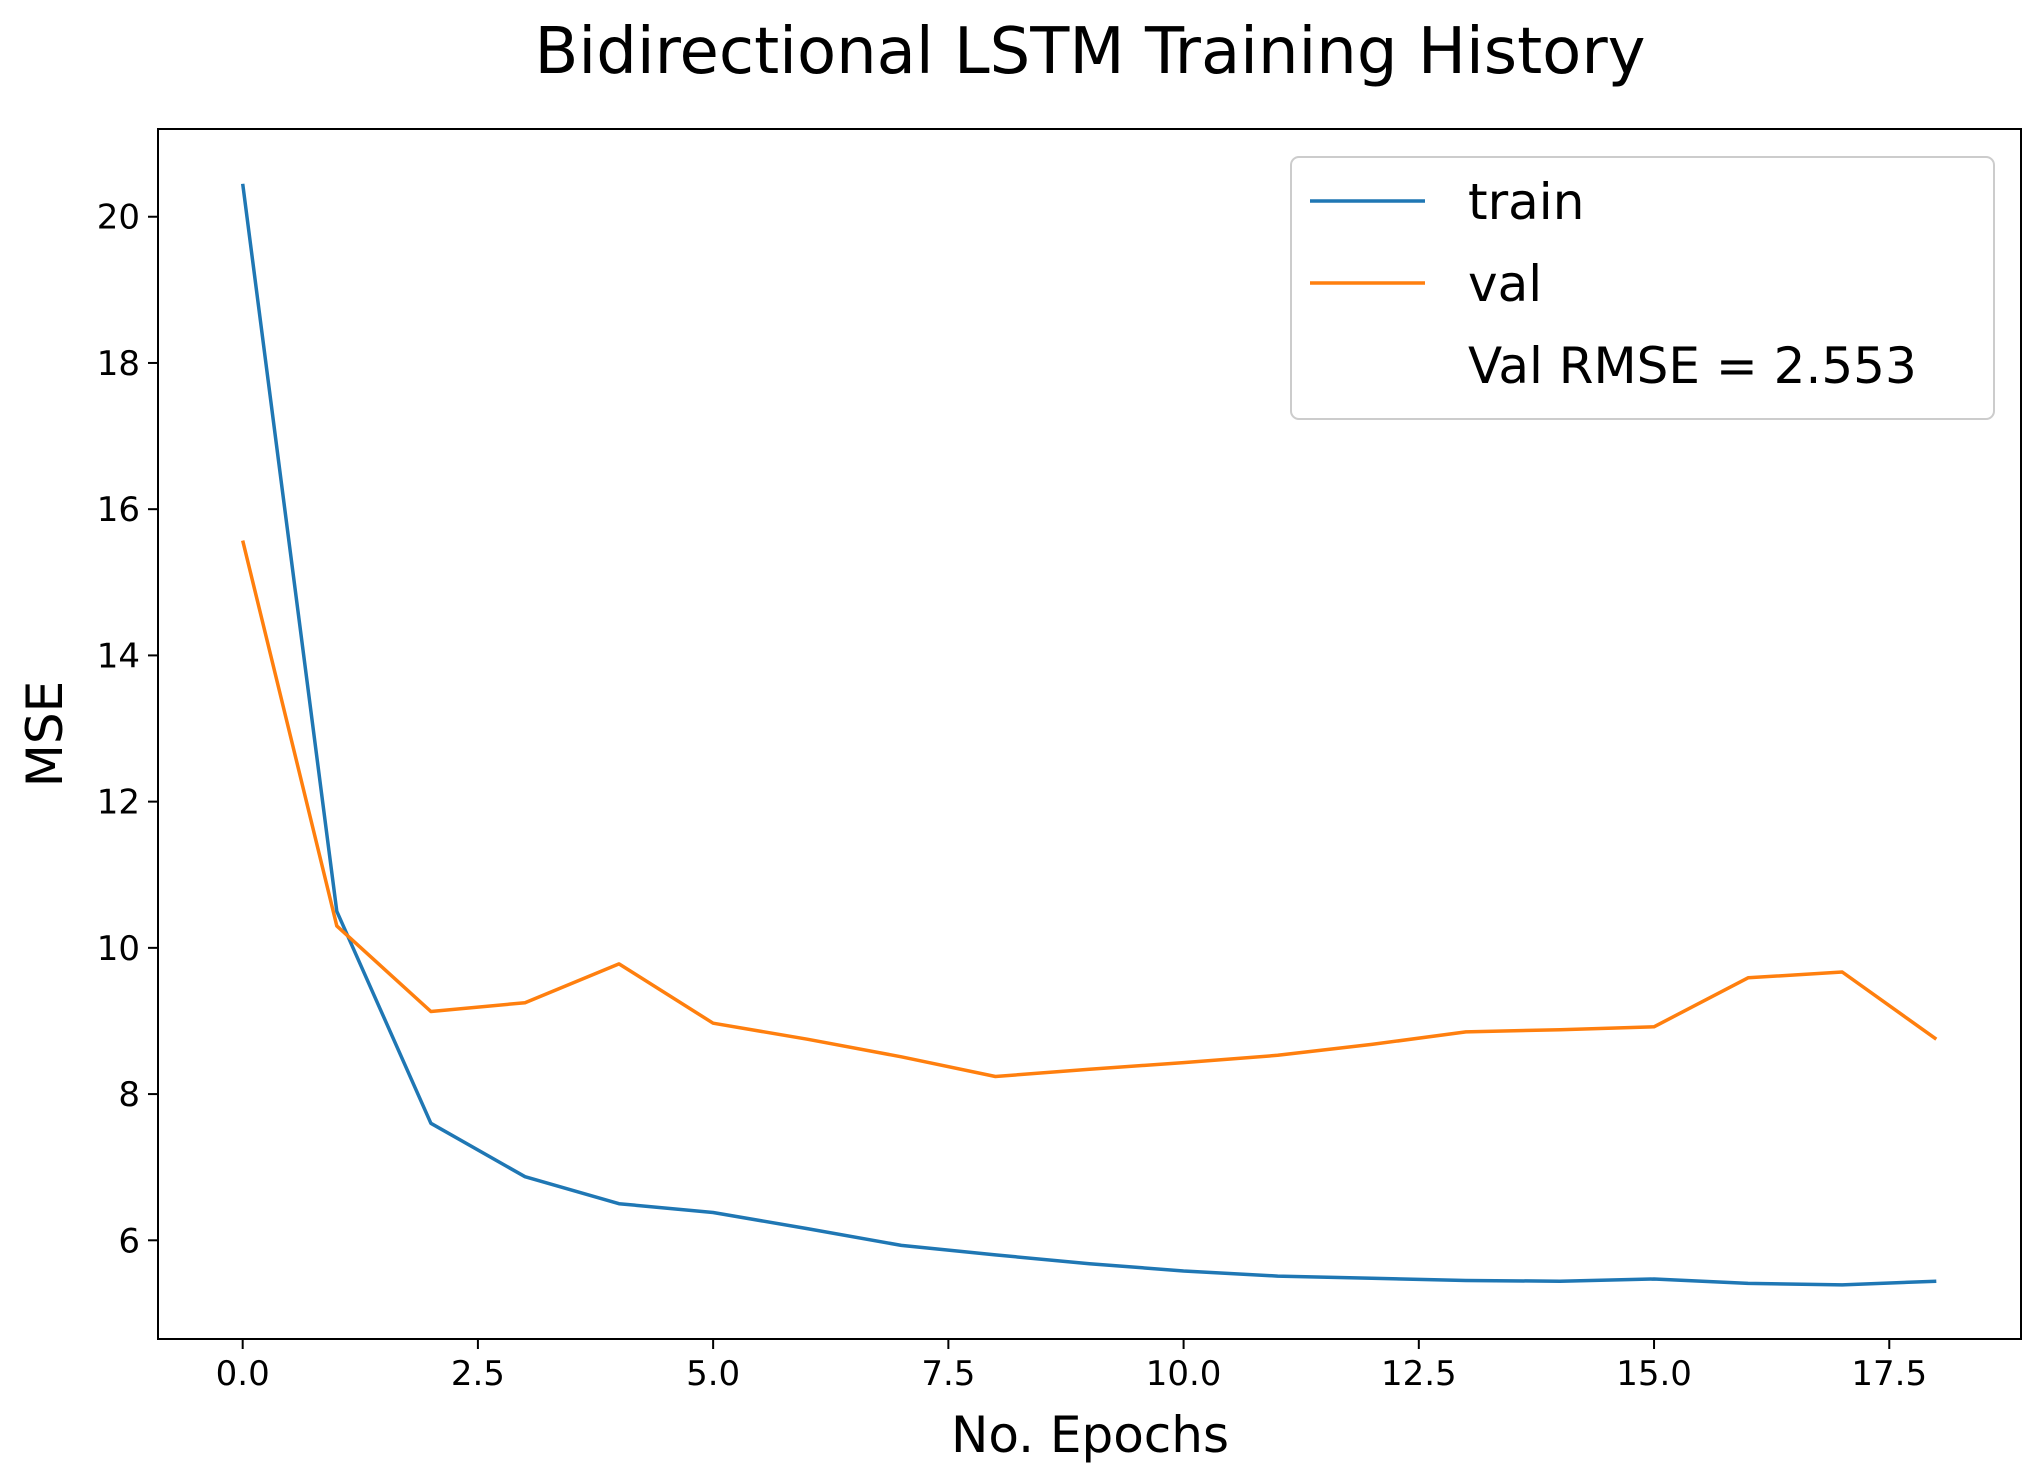 This screenshot has height=1483, width=2037. What do you see at coordinates (118, 510) in the screenshot?
I see `y-tick-label: 16` at bounding box center [118, 510].